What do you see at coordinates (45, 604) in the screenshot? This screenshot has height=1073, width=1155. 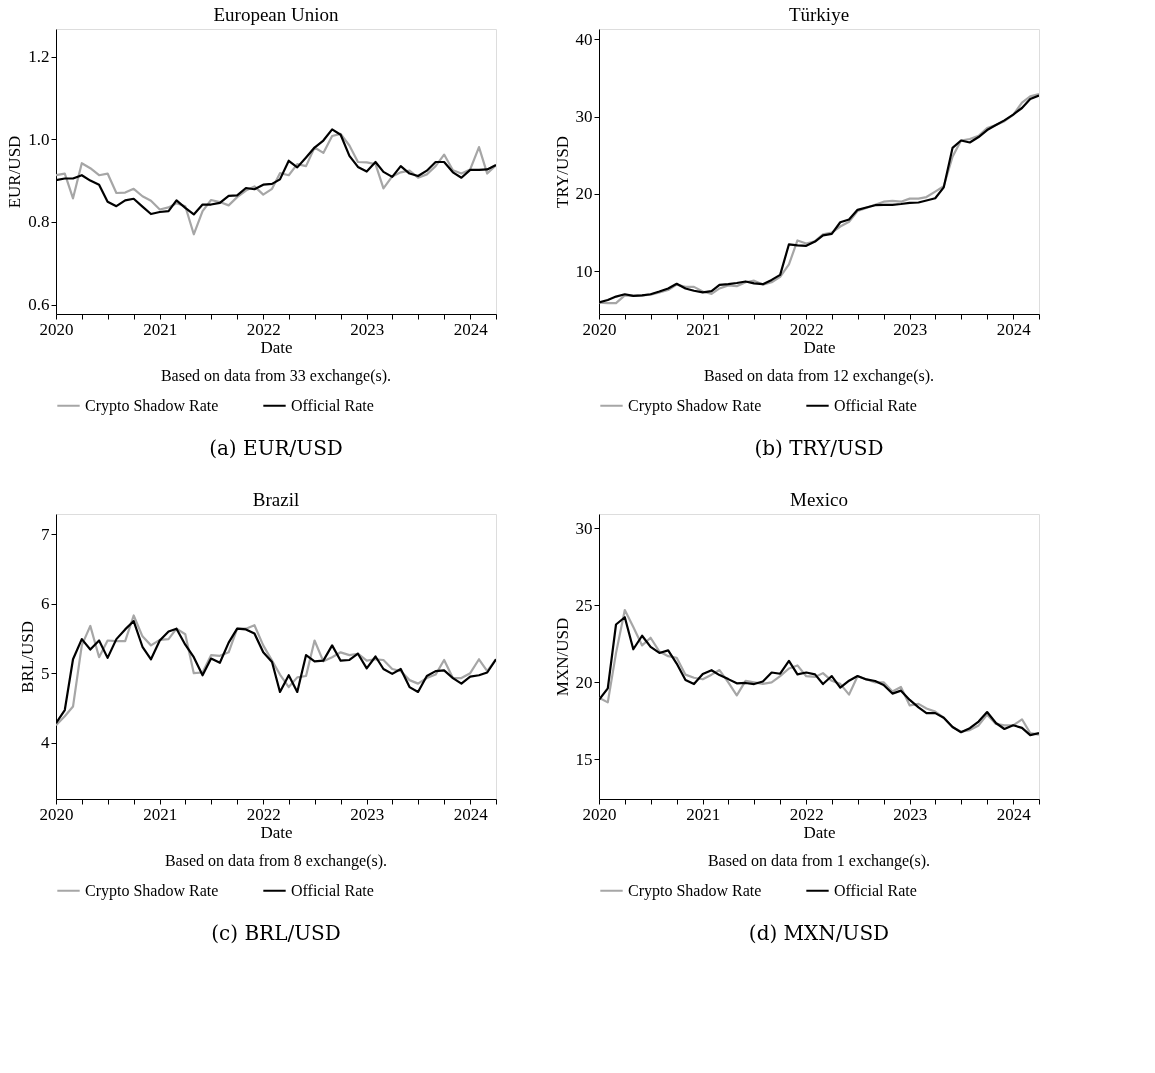 I see `y-tick-label: 6` at bounding box center [45, 604].